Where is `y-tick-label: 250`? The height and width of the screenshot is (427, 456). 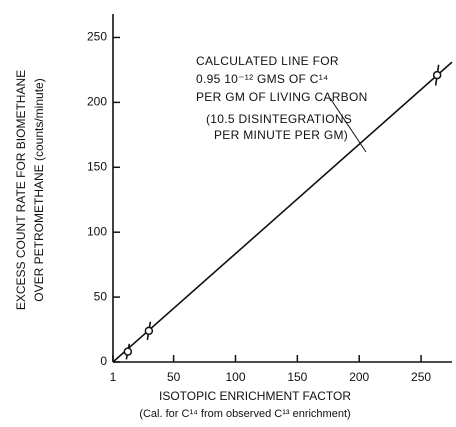
y-tick-label: 250 is located at coordinates (97, 37).